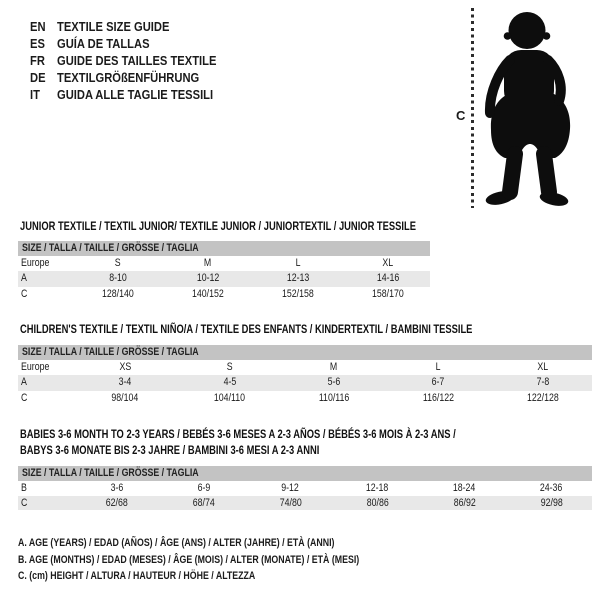 The image size is (600, 600). What do you see at coordinates (125, 397) in the screenshot?
I see `size-cell: 98/104` at bounding box center [125, 397].